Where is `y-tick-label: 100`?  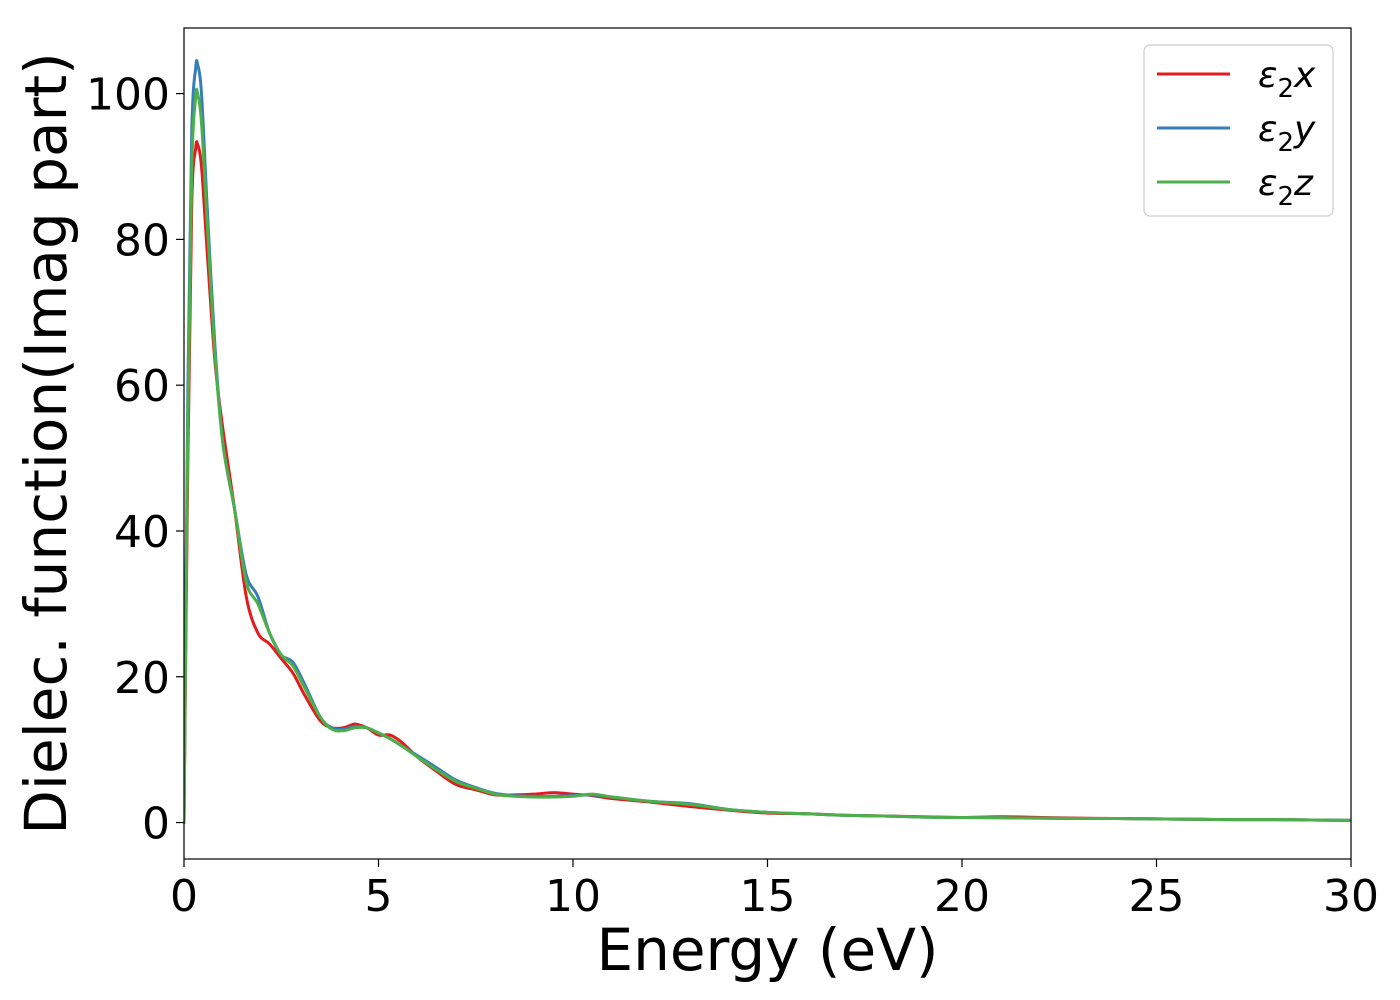 y-tick-label: 100 is located at coordinates (128, 95).